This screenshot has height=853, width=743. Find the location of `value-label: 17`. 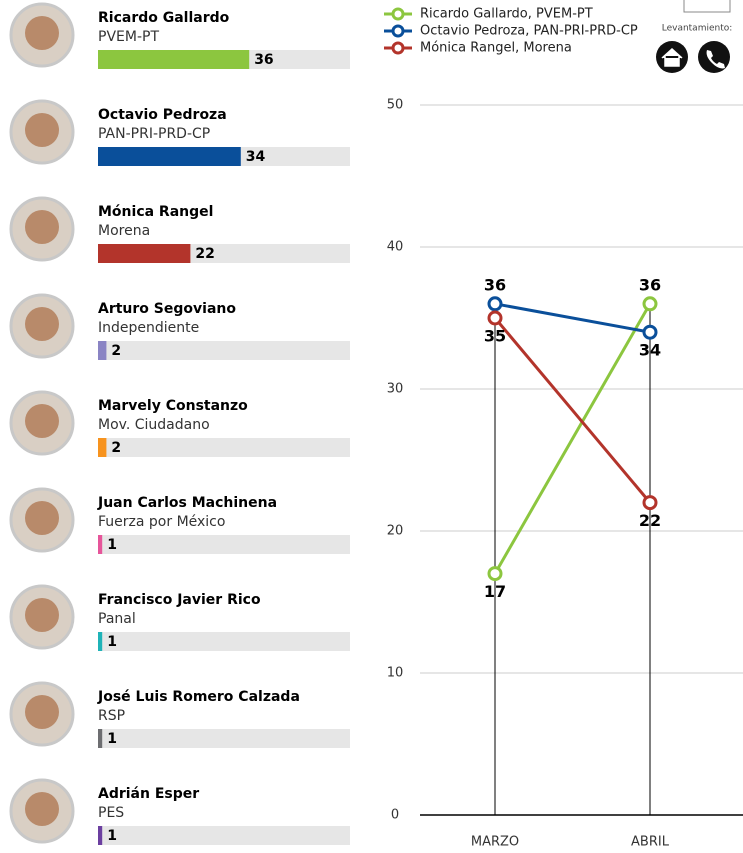

value-label: 17 is located at coordinates (495, 591).